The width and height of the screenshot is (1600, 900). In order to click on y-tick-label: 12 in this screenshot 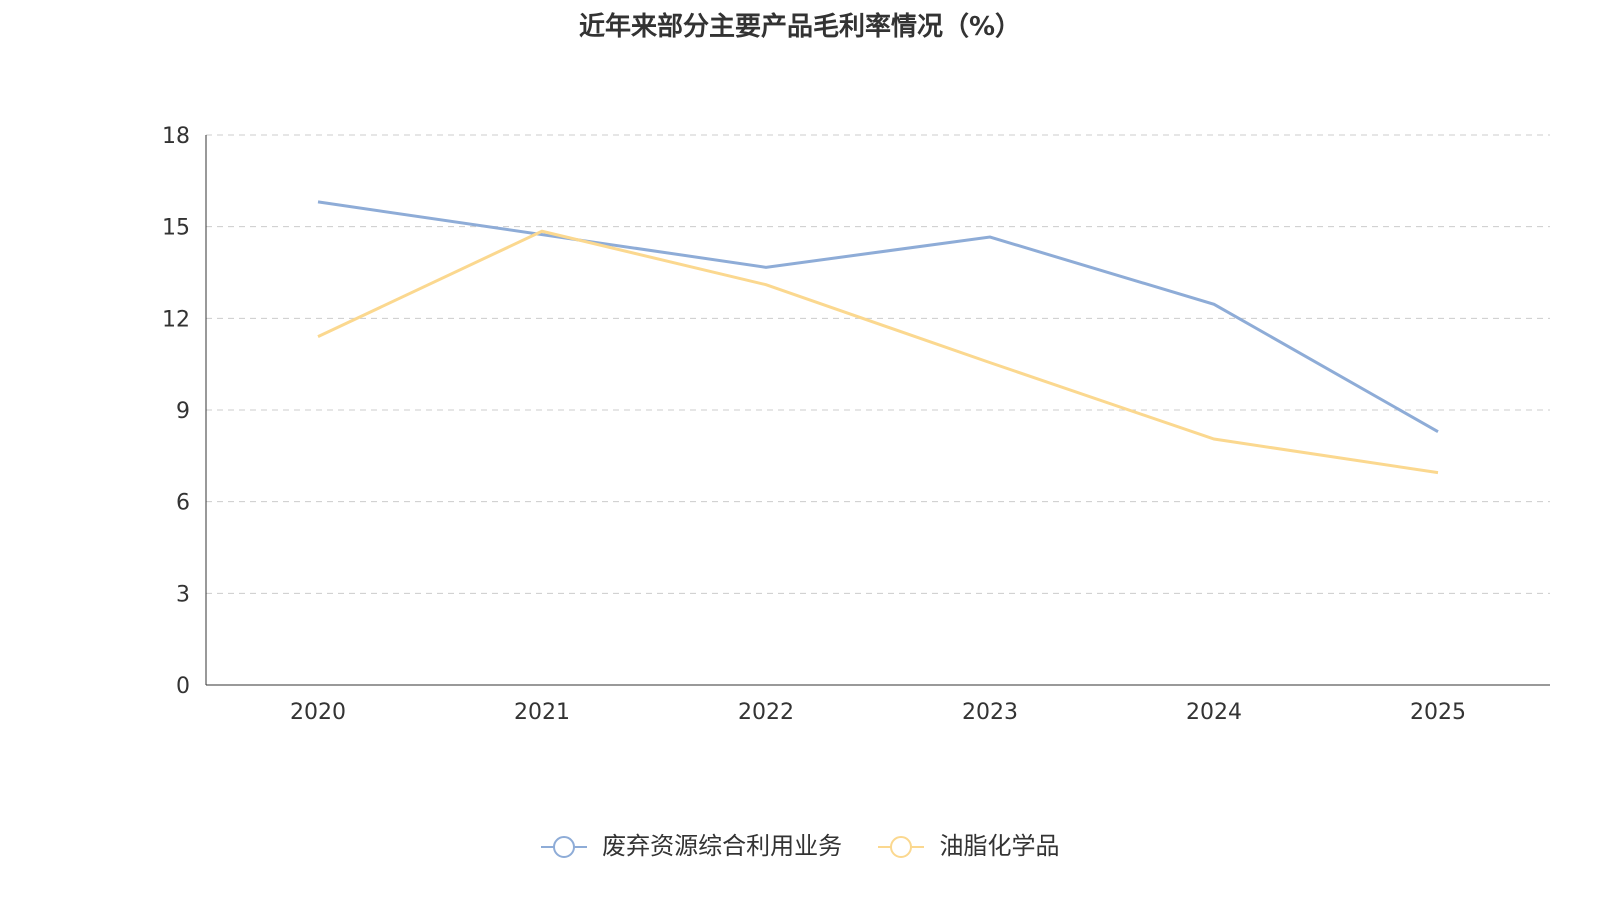, I will do `click(176, 319)`.